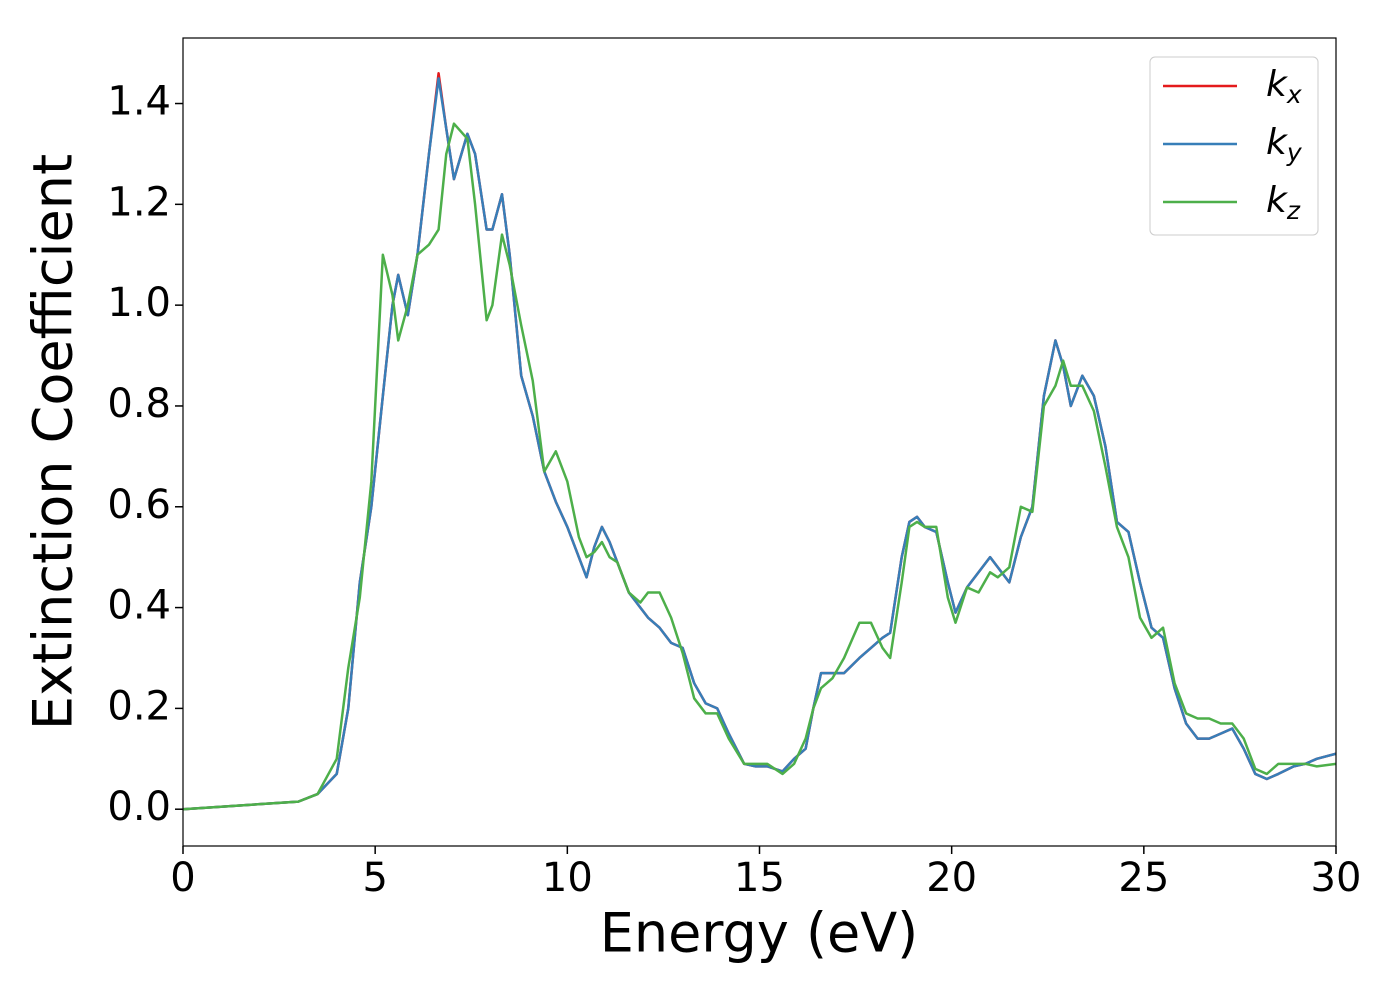 This screenshot has width=1400, height=1000. What do you see at coordinates (53, 442) in the screenshot?
I see `y-axis-label: Extinction Coefficient` at bounding box center [53, 442].